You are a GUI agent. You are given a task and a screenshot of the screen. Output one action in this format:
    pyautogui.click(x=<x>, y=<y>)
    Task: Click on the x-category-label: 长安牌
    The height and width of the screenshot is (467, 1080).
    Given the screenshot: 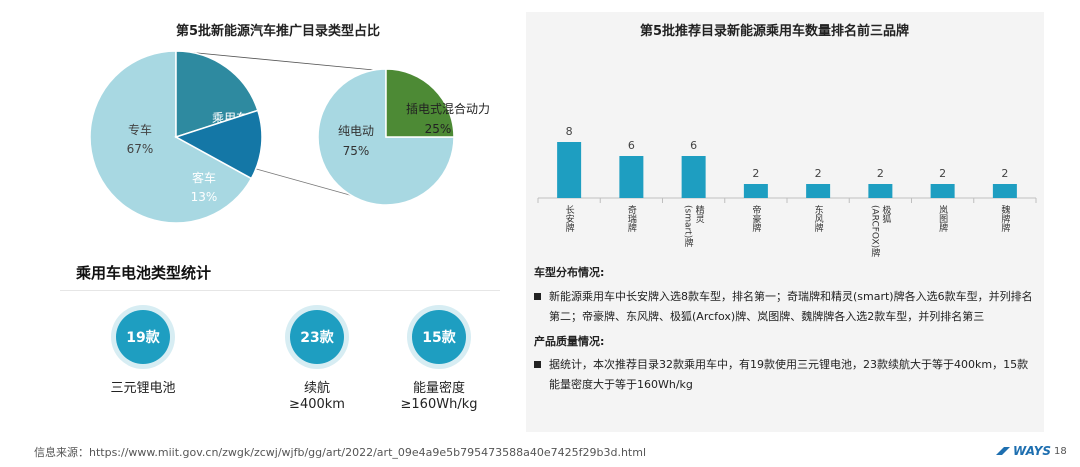 What is the action you would take?
    pyautogui.click(x=569, y=218)
    